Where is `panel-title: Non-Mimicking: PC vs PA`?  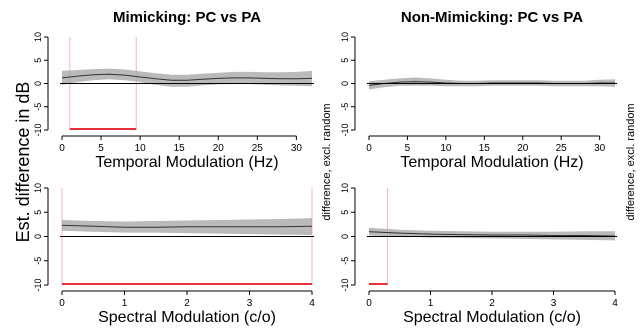 panel-title: Non-Mimicking: PC vs PA is located at coordinates (492, 17).